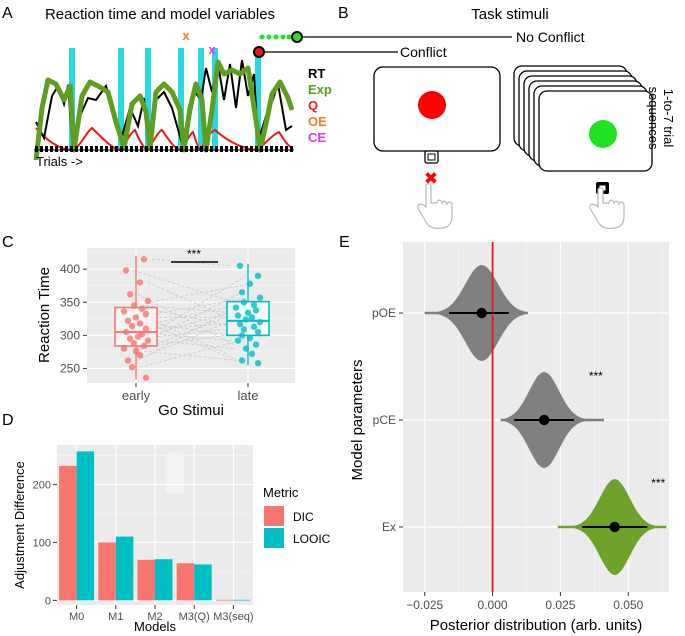 The width and height of the screenshot is (685, 636). What do you see at coordinates (313, 105) in the screenshot?
I see `legend-q: Q` at bounding box center [313, 105].